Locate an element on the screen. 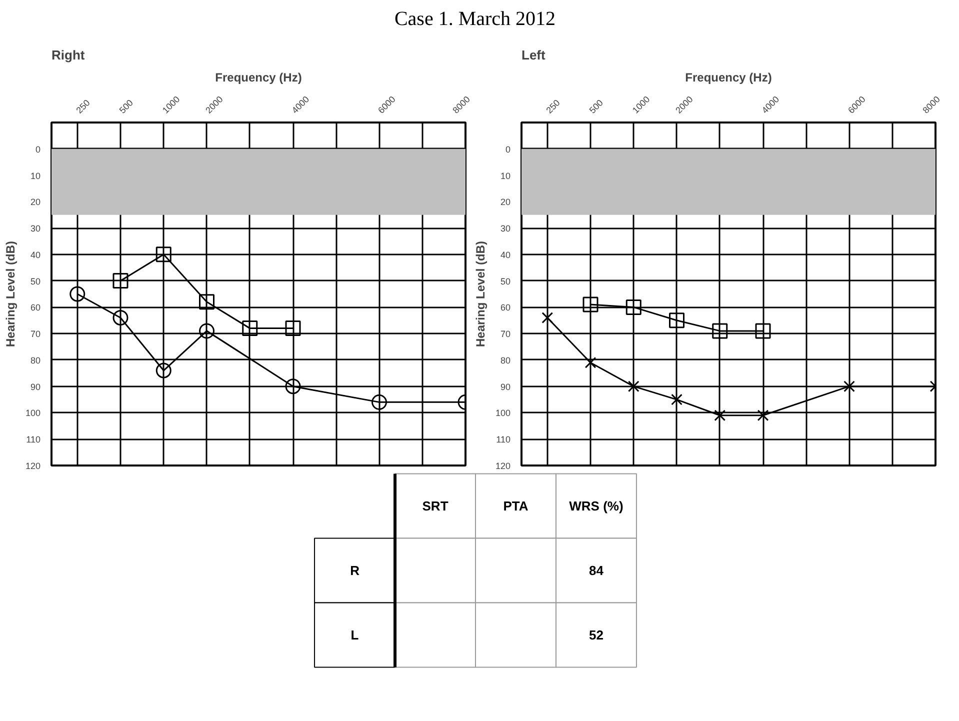 The width and height of the screenshot is (959, 721). y-tick-label: L is located at coordinates (354, 635).